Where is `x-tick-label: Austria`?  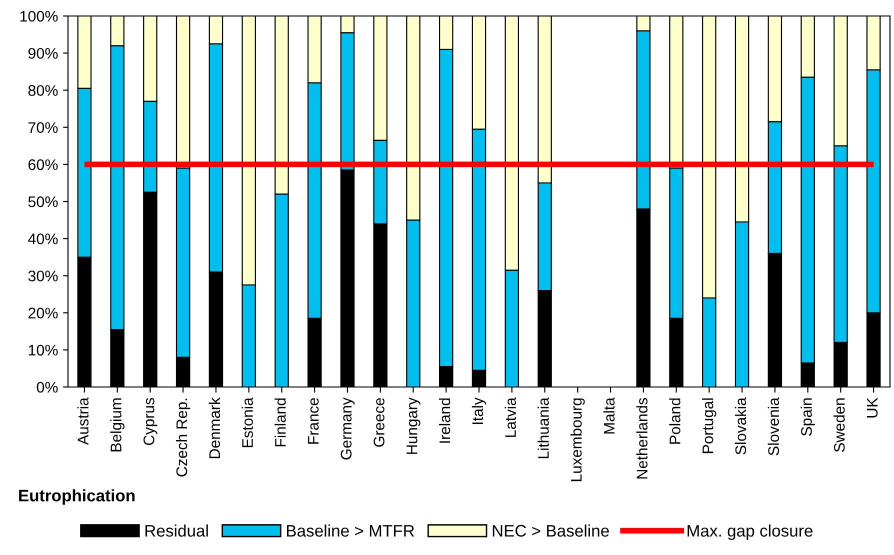 x-tick-label: Austria is located at coordinates (83, 421).